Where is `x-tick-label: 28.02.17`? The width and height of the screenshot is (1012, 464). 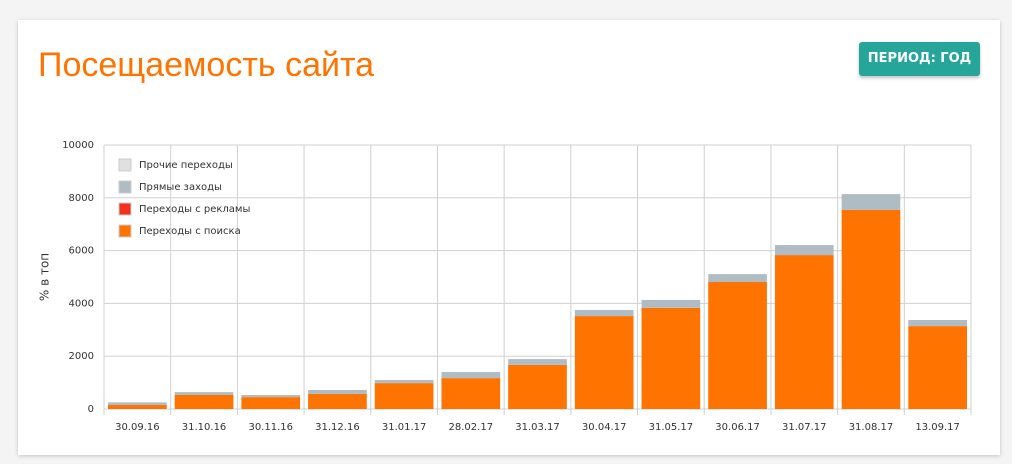
x-tick-label: 28.02.17 is located at coordinates (471, 427).